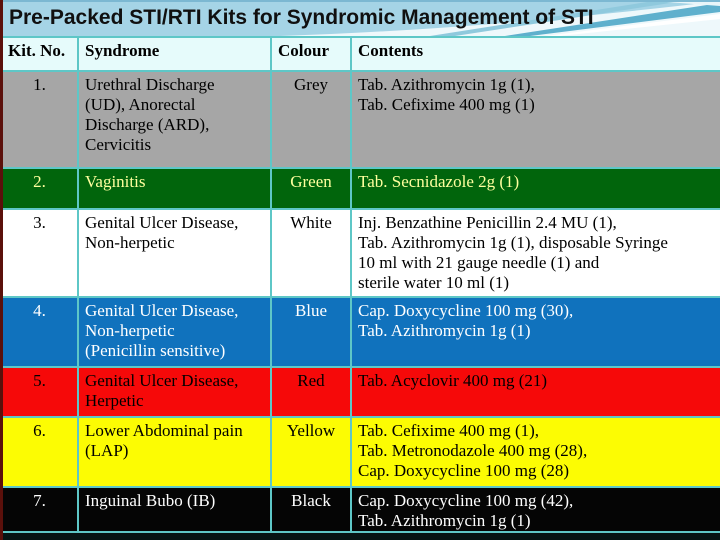 This screenshot has height=540, width=720. What do you see at coordinates (535, 392) in the screenshot?
I see `cell-contents: Tab. Acyclovir 400 mg (21)` at bounding box center [535, 392].